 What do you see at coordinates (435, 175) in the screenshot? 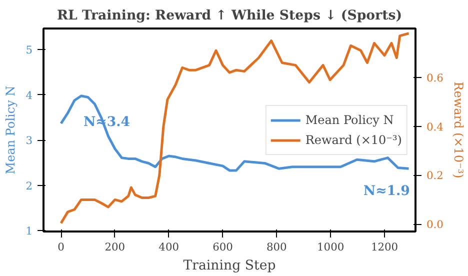
I see `y2-tick-label: 0.2` at bounding box center [435, 175].